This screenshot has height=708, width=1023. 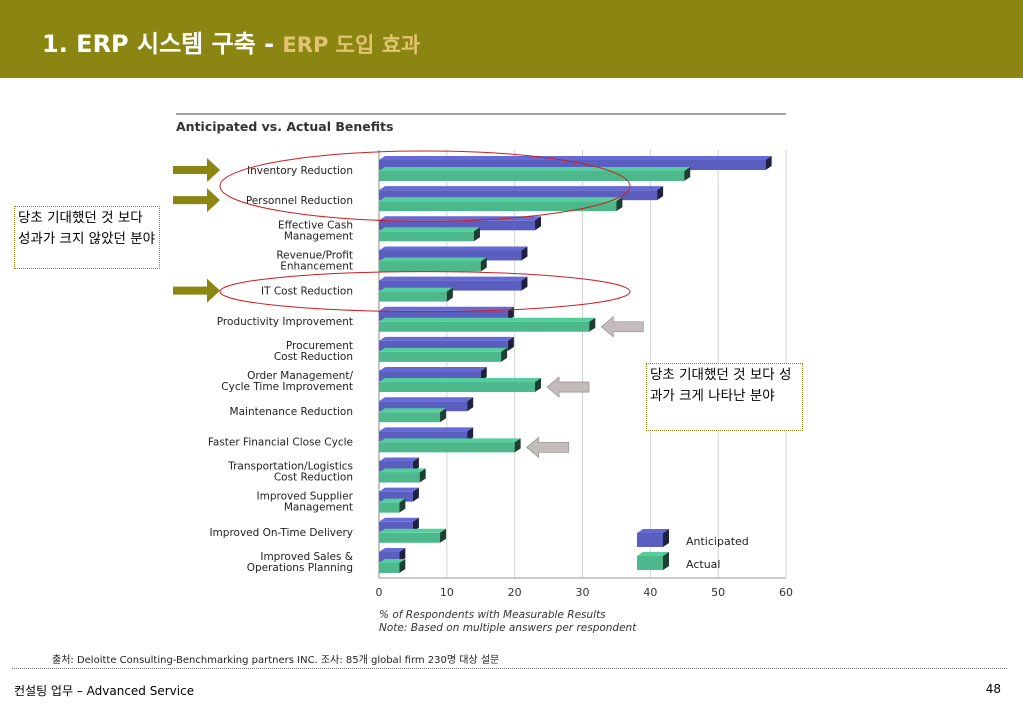 I want to click on x-tick-label: 40, so click(x=650, y=592).